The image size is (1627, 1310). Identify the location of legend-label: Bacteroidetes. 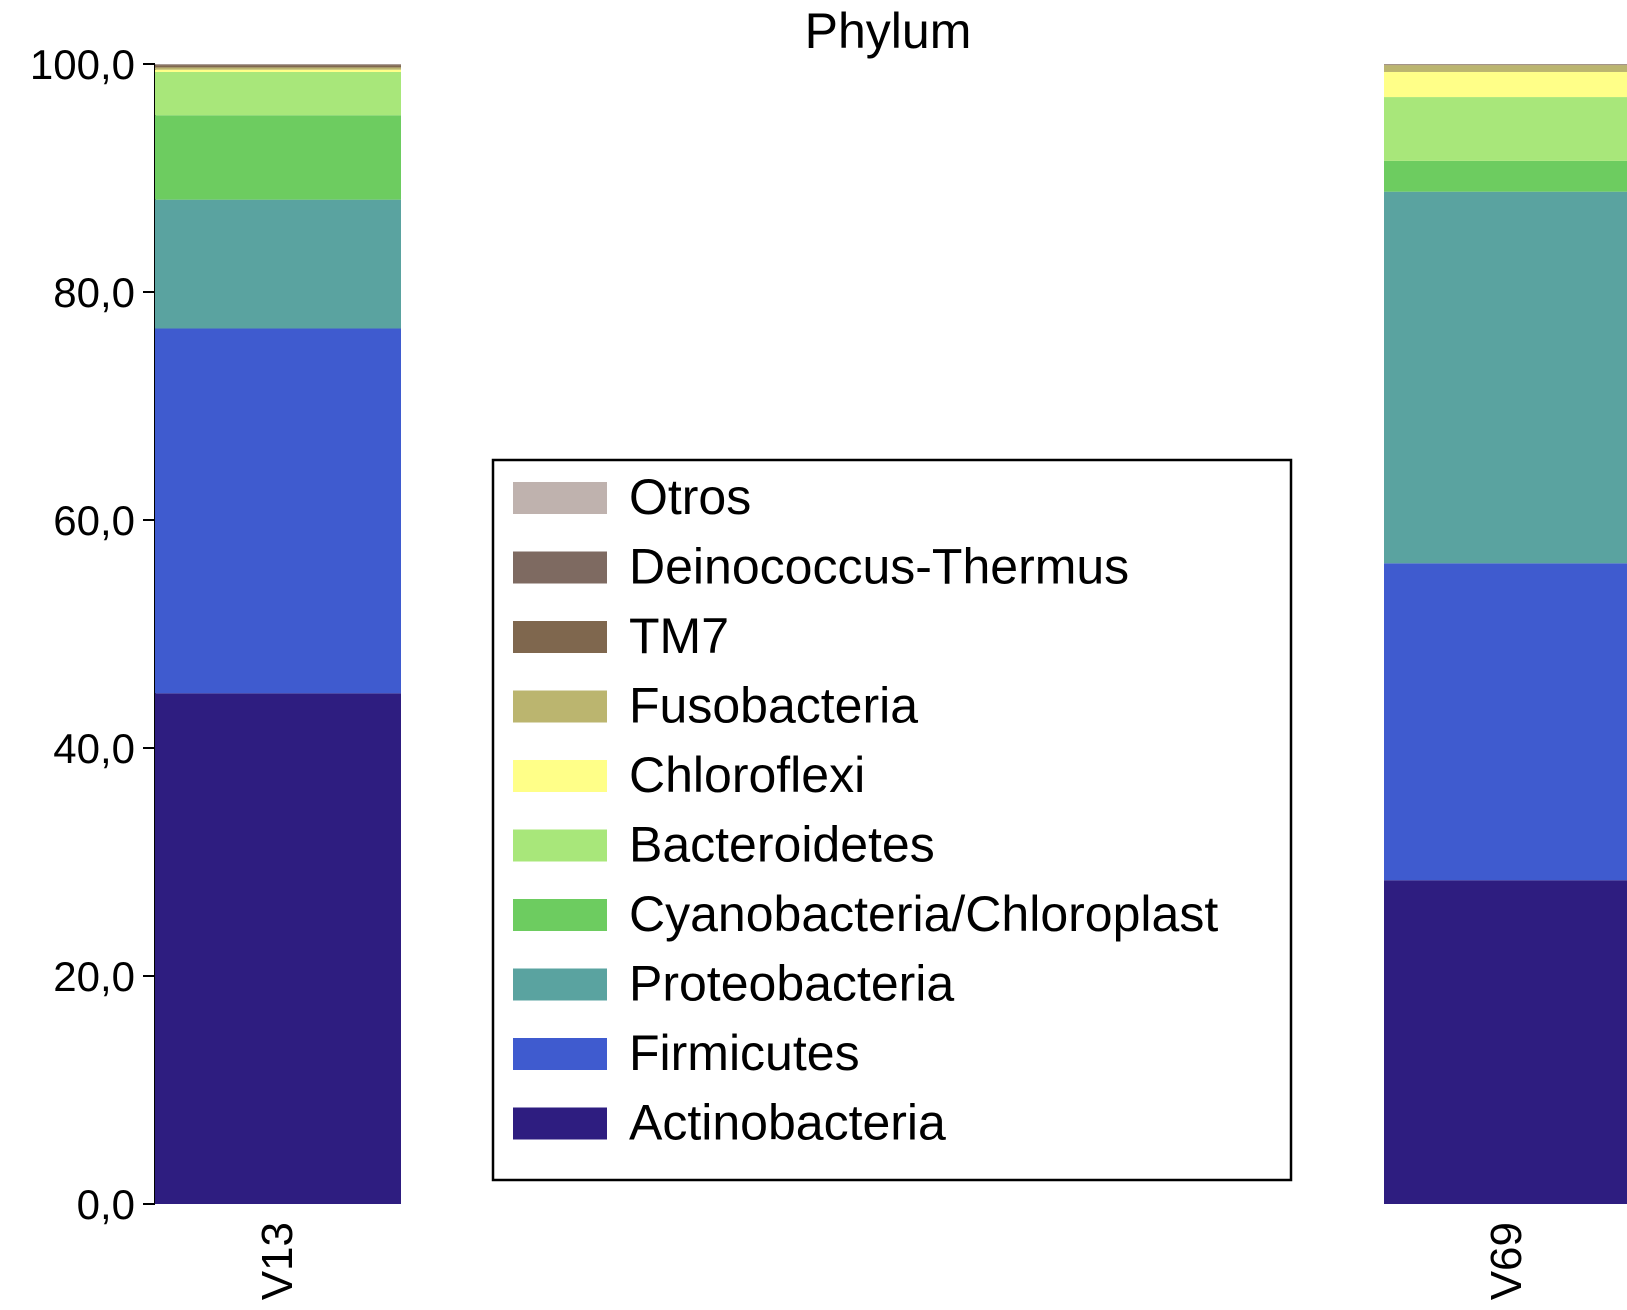
(782, 845).